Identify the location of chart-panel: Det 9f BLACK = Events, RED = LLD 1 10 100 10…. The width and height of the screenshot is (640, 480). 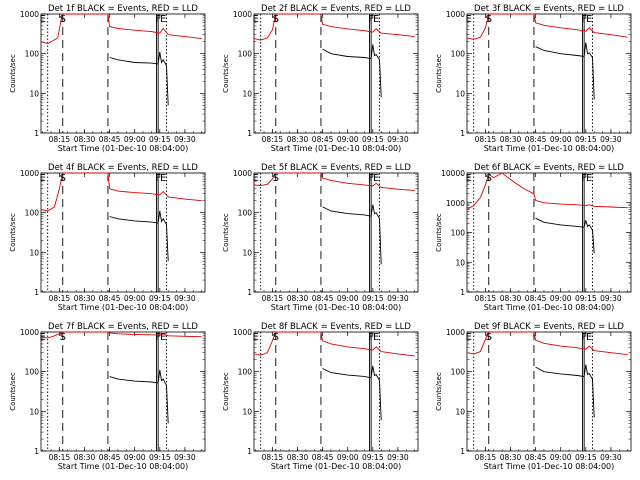
(533, 396).